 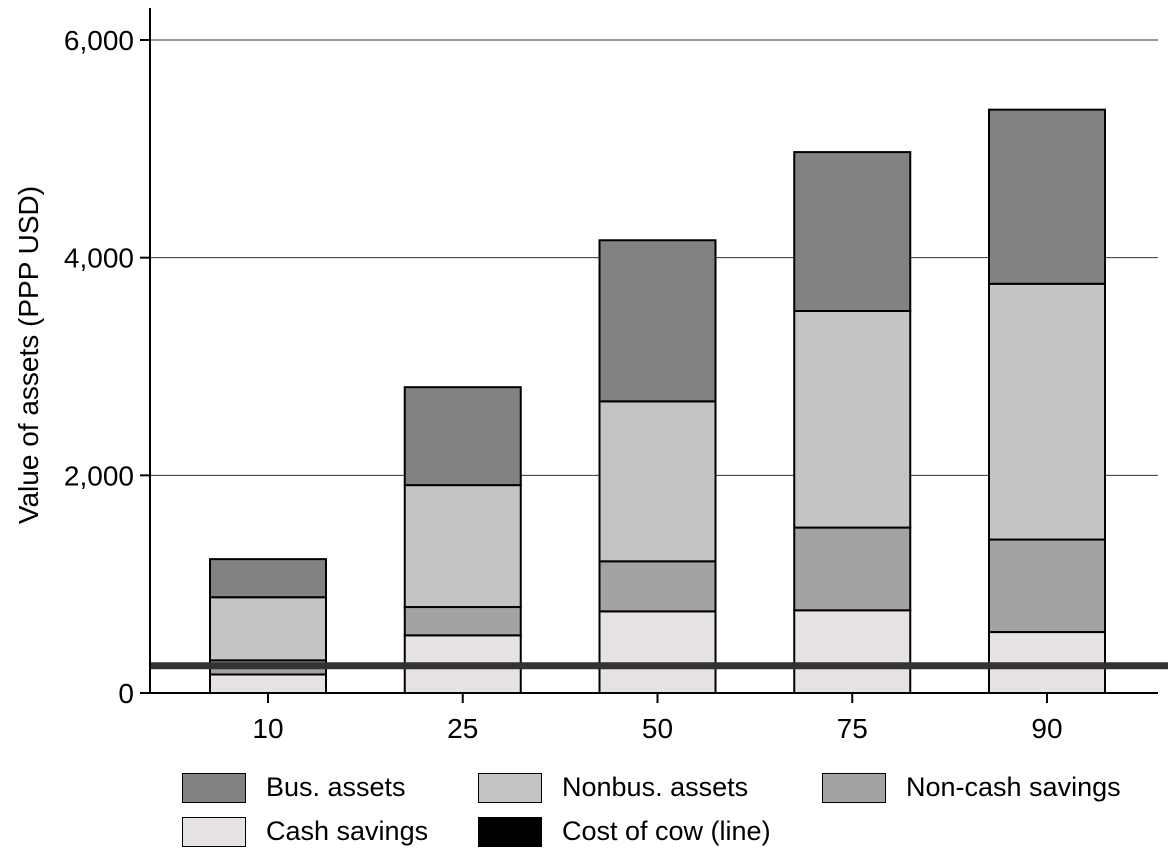 What do you see at coordinates (214, 787) in the screenshot?
I see `legend-swatch-bus-assets` at bounding box center [214, 787].